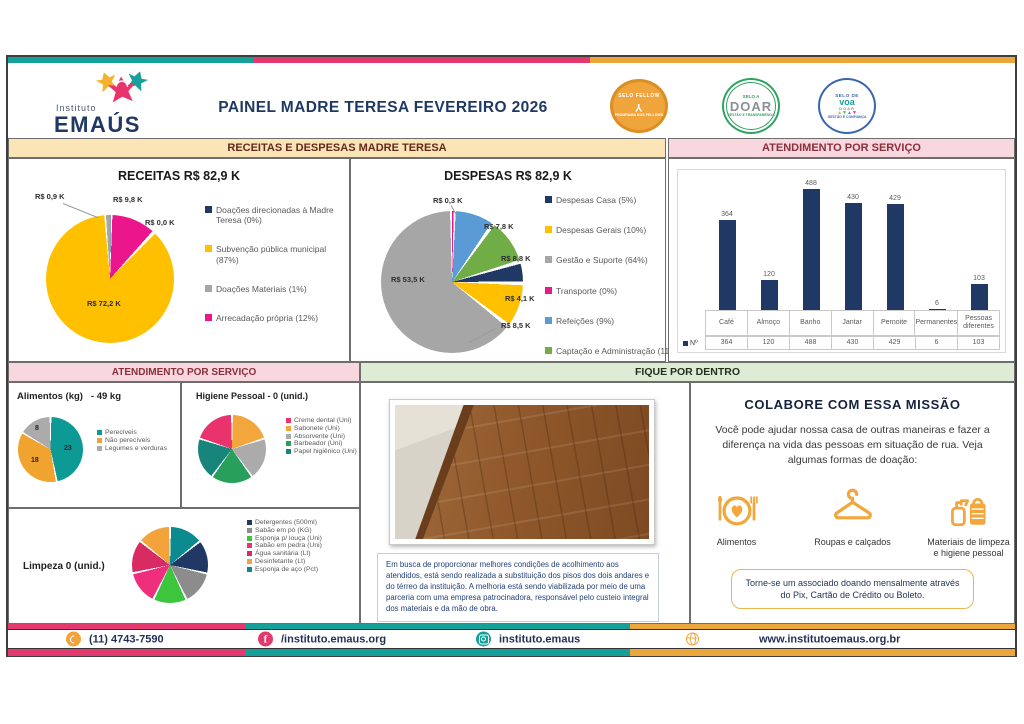 The image size is (1024, 724). What do you see at coordinates (936, 323) in the screenshot?
I see `category-cell: Permanentes` at bounding box center [936, 323].